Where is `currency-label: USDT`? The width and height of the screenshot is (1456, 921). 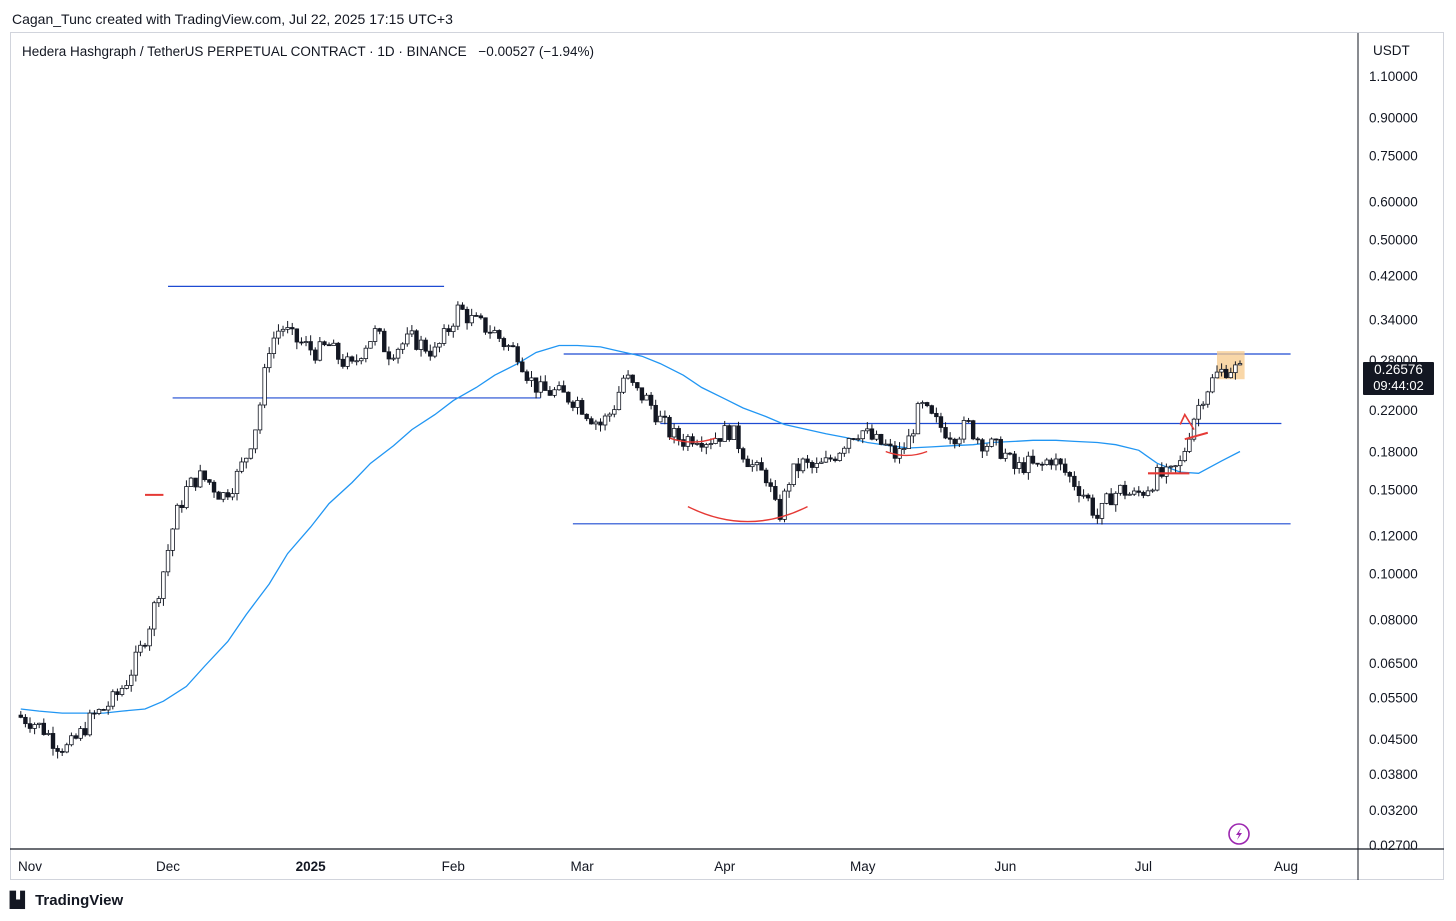
currency-label: USDT is located at coordinates (1391, 50).